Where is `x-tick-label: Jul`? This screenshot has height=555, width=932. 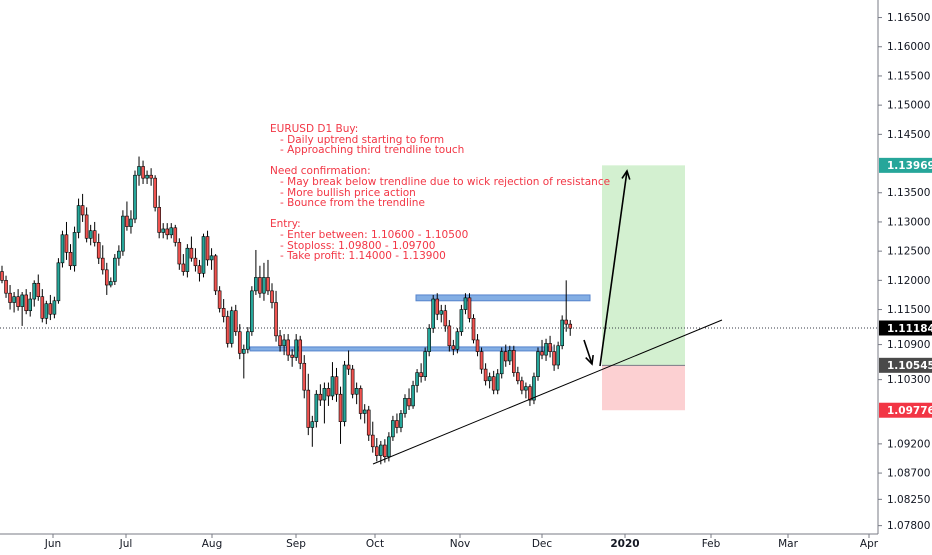
x-tick-label: Jul is located at coordinates (126, 544).